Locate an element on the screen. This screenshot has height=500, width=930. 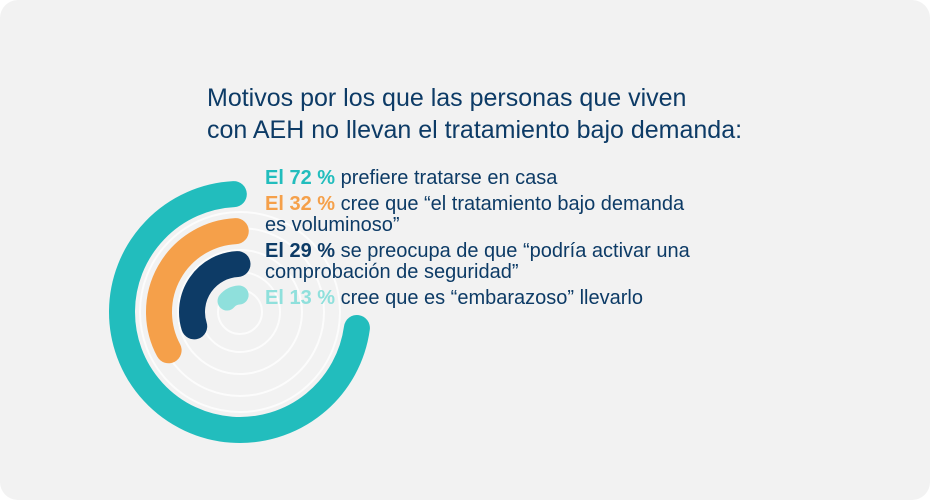
radial-bars is located at coordinates (239, 312).